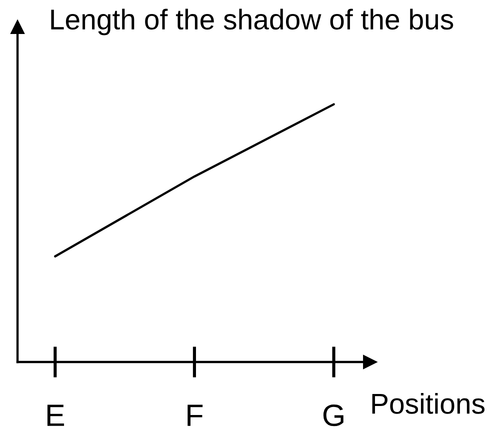 The width and height of the screenshot is (501, 432). I want to click on y-axis-title: Length of the shadow of the bus, so click(252, 22).